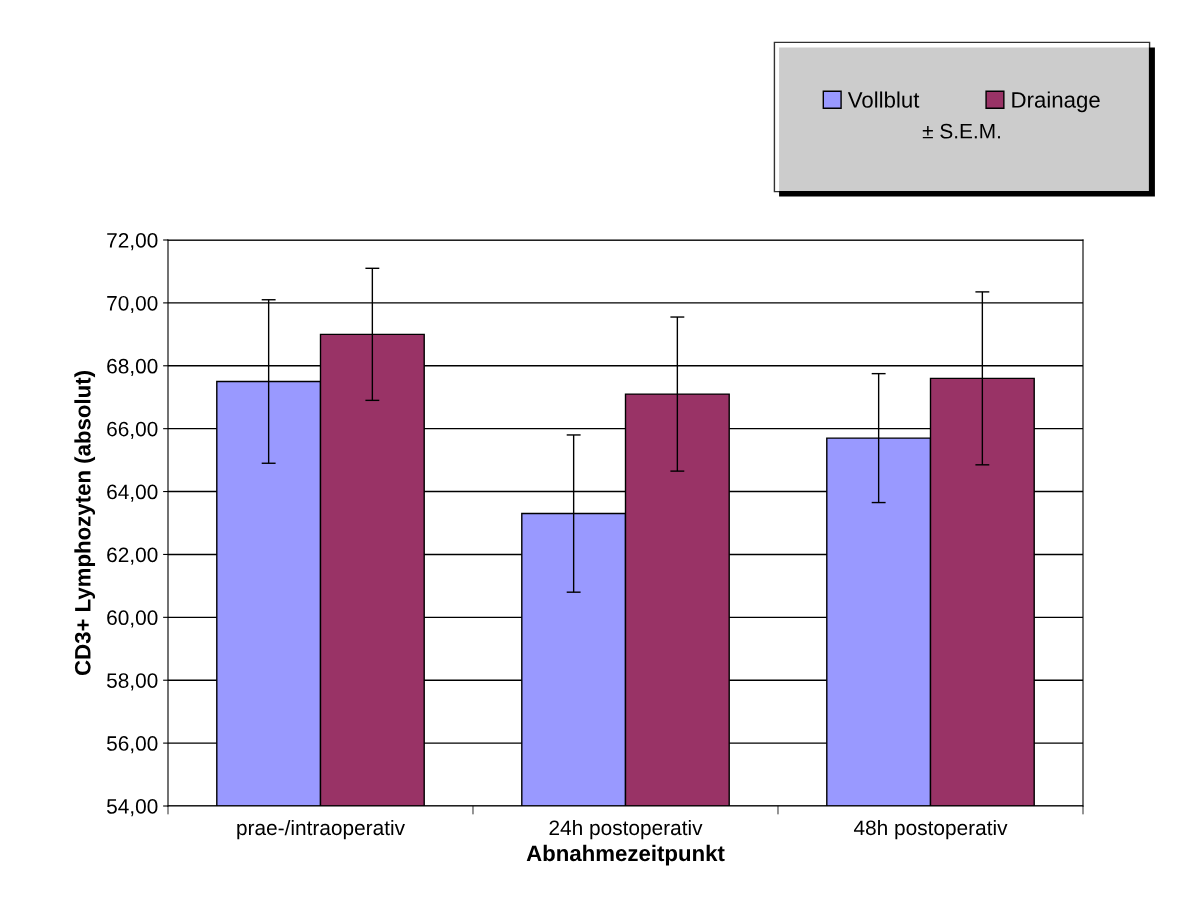 Image resolution: width=1193 pixels, height=912 pixels. I want to click on legend-label: Vollblut, so click(883, 99).